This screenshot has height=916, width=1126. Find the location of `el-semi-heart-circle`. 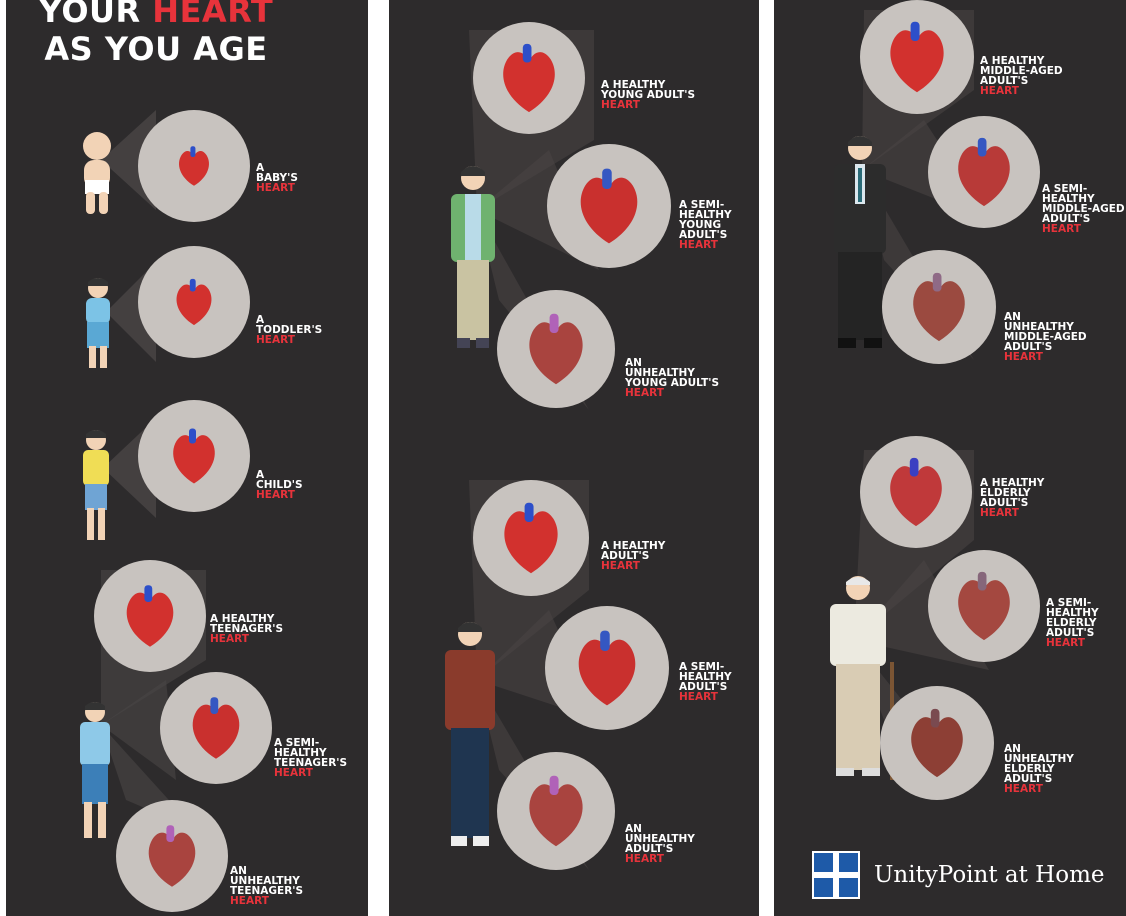

el-semi-heart-circle is located at coordinates (984, 606).